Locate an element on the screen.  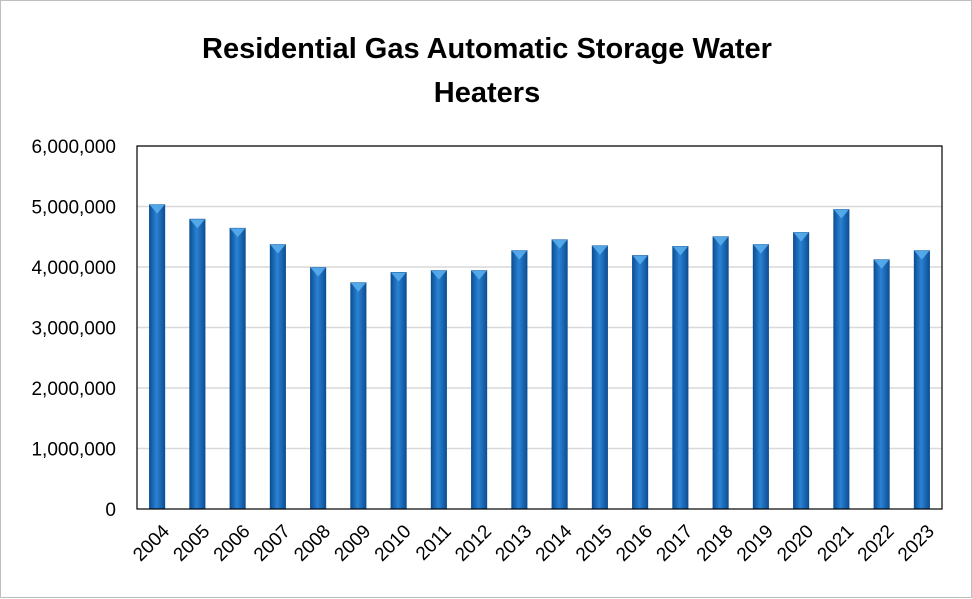
x-tick-label: 2014 is located at coordinates (554, 543).